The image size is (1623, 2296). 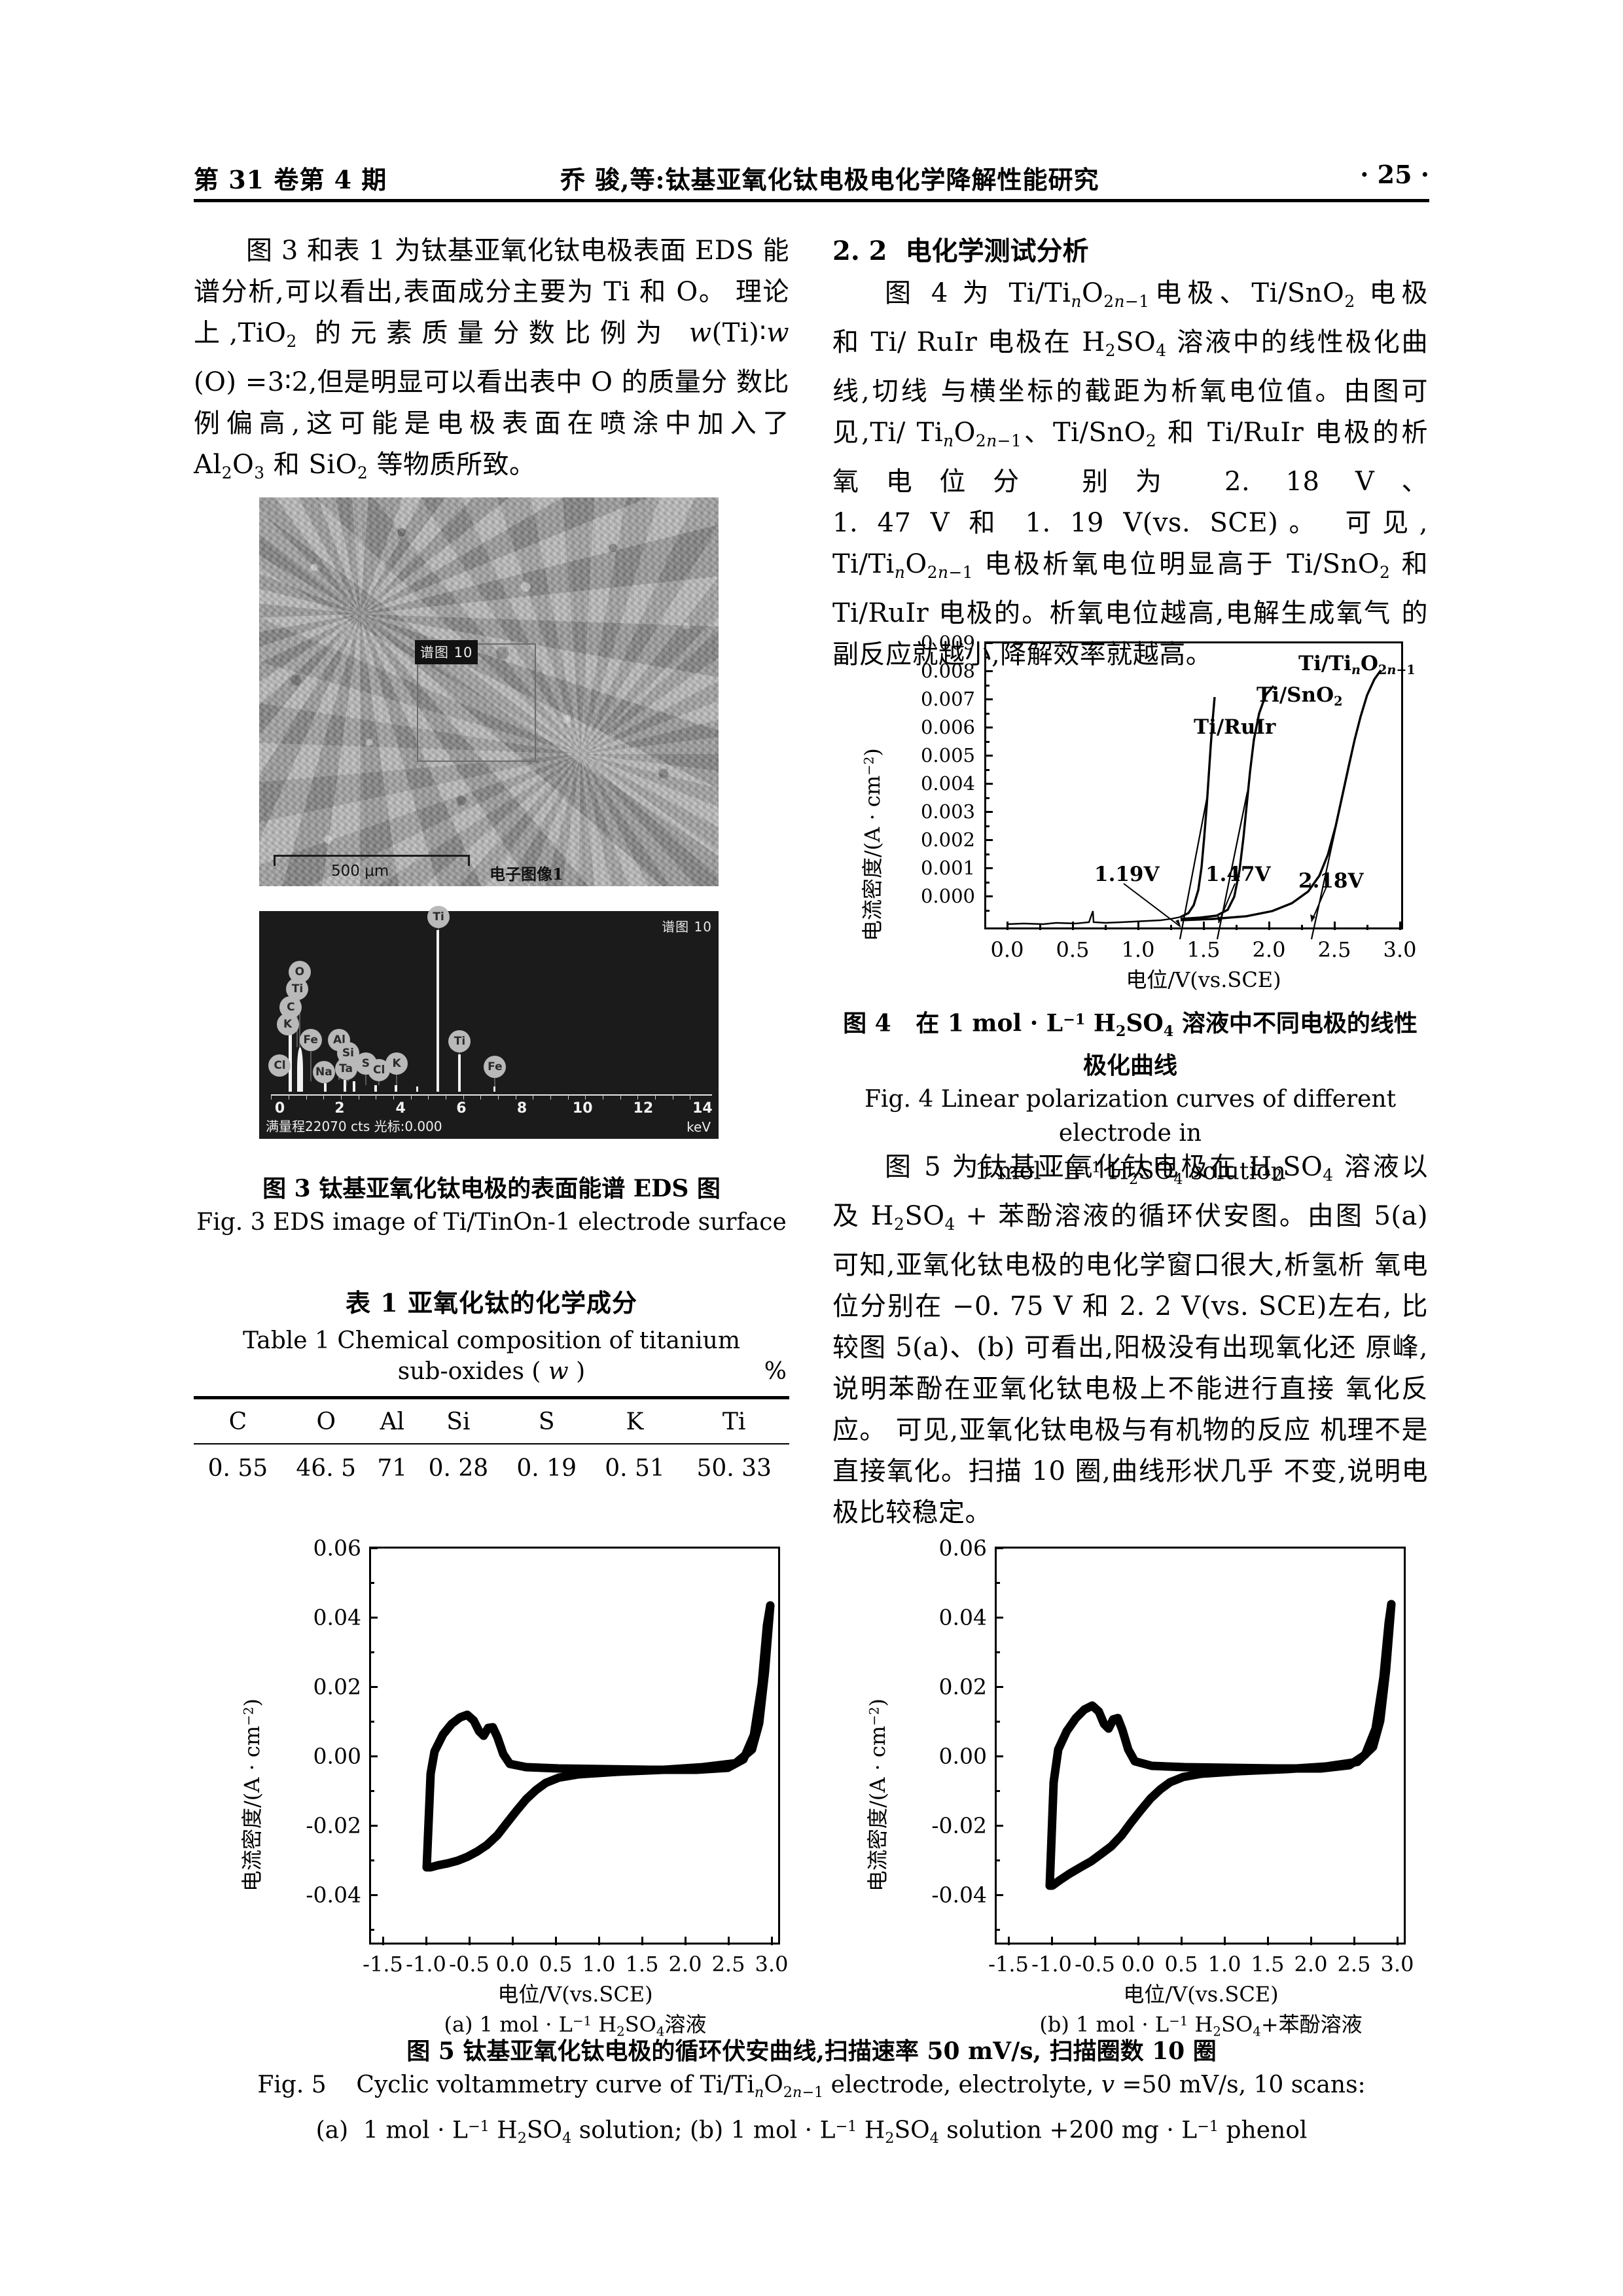 I want to click on fig5a-xtick: -0.5, so click(x=469, y=1964).